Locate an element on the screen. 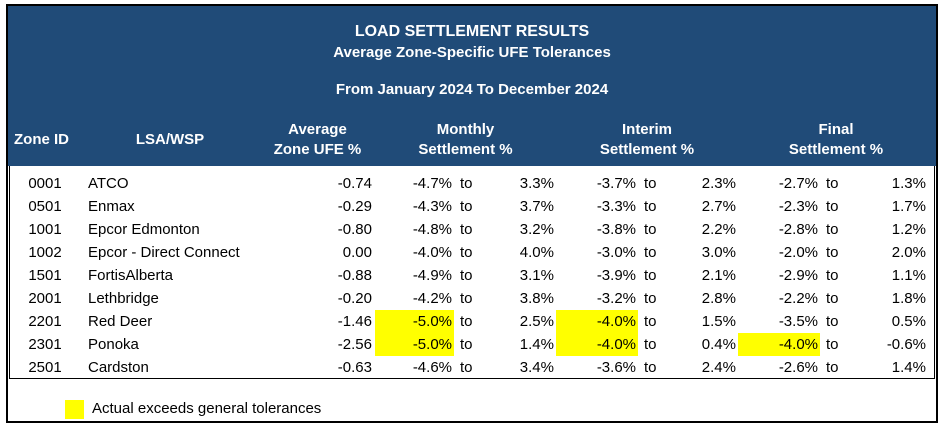 Image resolution: width=946 pixels, height=431 pixels. cell-final-low: -3.5% is located at coordinates (798, 321).